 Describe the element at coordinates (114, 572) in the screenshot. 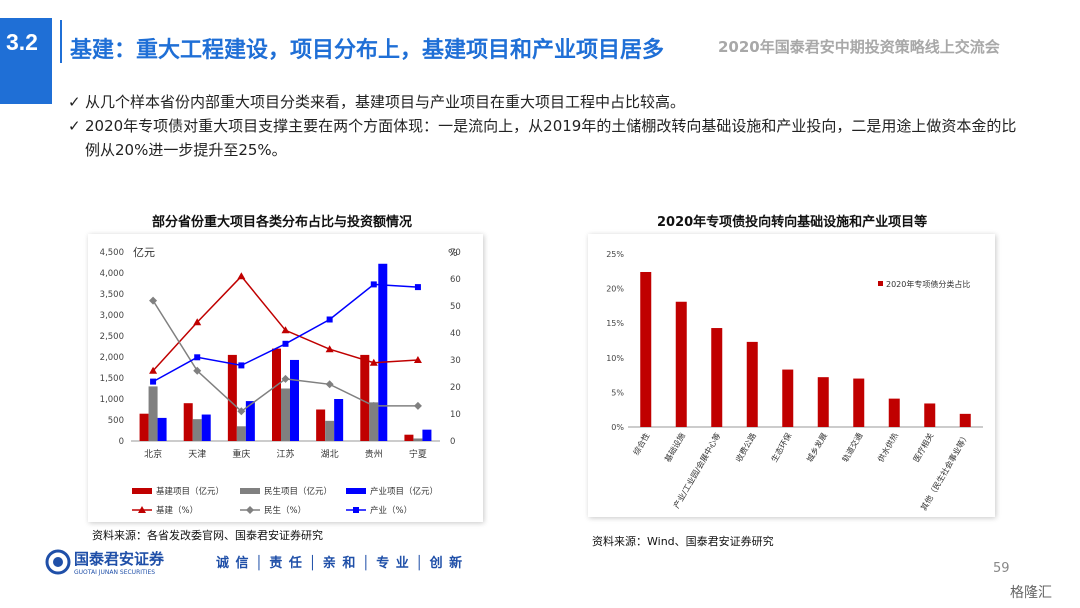

I see `logo-subtext: GUOTAI JUNAN SECURITIES` at that location.